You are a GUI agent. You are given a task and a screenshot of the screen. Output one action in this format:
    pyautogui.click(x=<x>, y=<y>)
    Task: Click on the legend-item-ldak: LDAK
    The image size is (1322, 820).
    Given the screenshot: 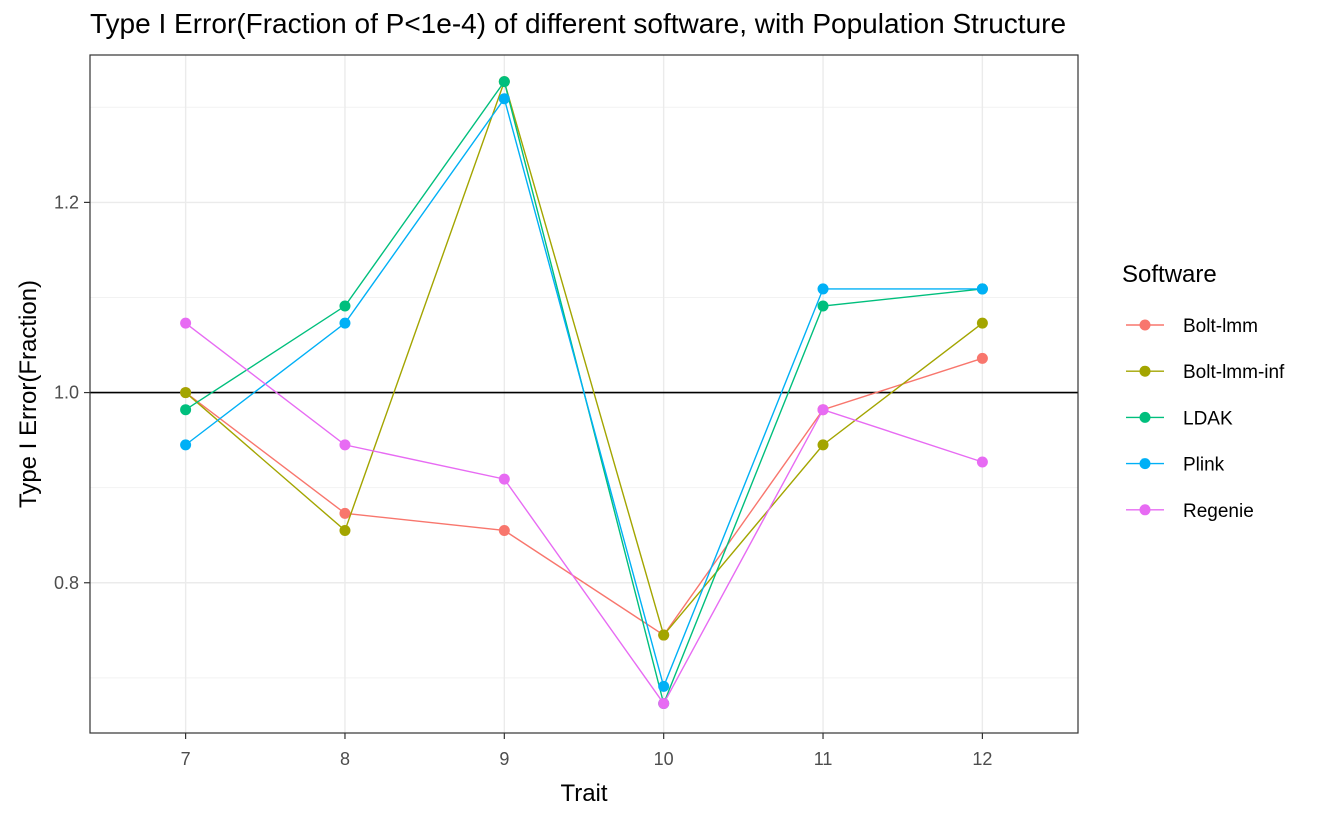 What is the action you would take?
    pyautogui.click(x=1179, y=418)
    